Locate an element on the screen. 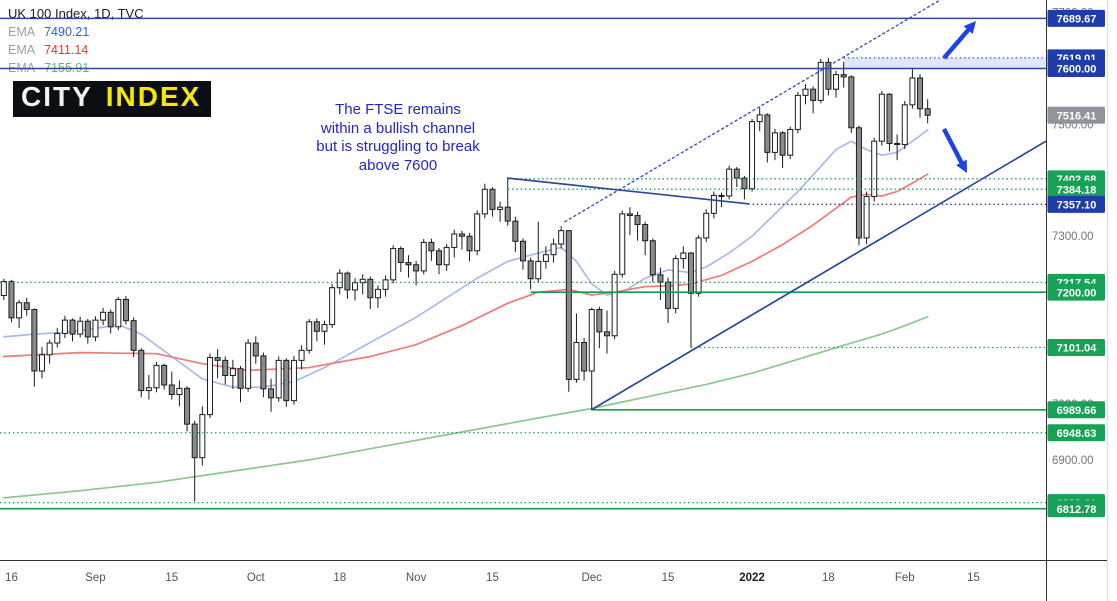  resistance-band is located at coordinates (944, 63).